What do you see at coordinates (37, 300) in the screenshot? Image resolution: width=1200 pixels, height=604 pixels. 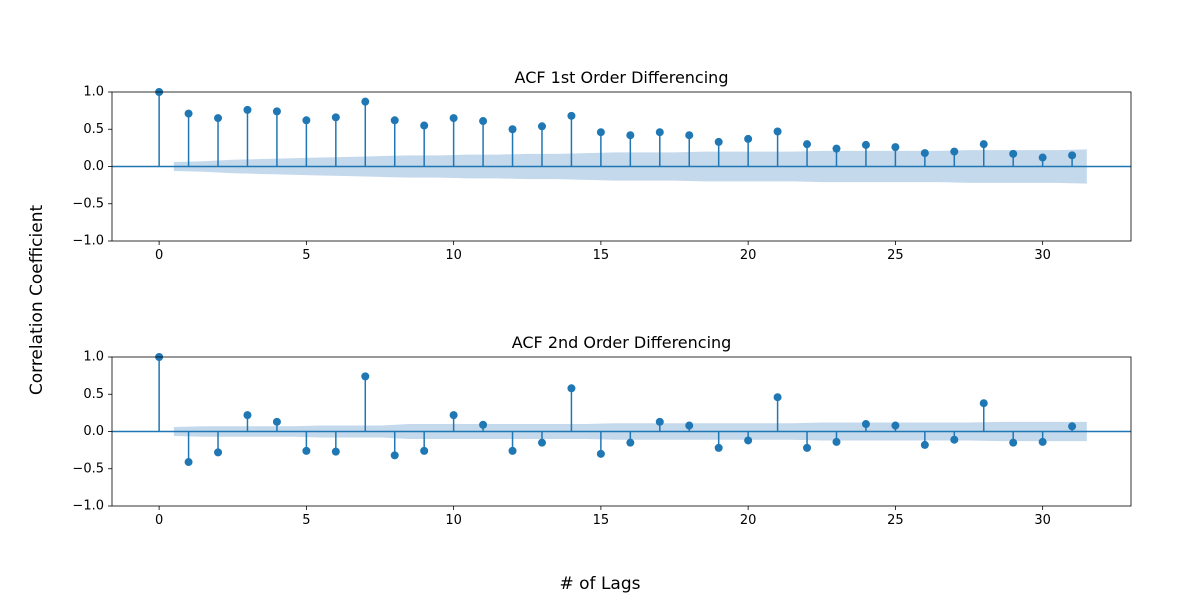 I see `y-axis-label: Correlation Coefficient` at bounding box center [37, 300].